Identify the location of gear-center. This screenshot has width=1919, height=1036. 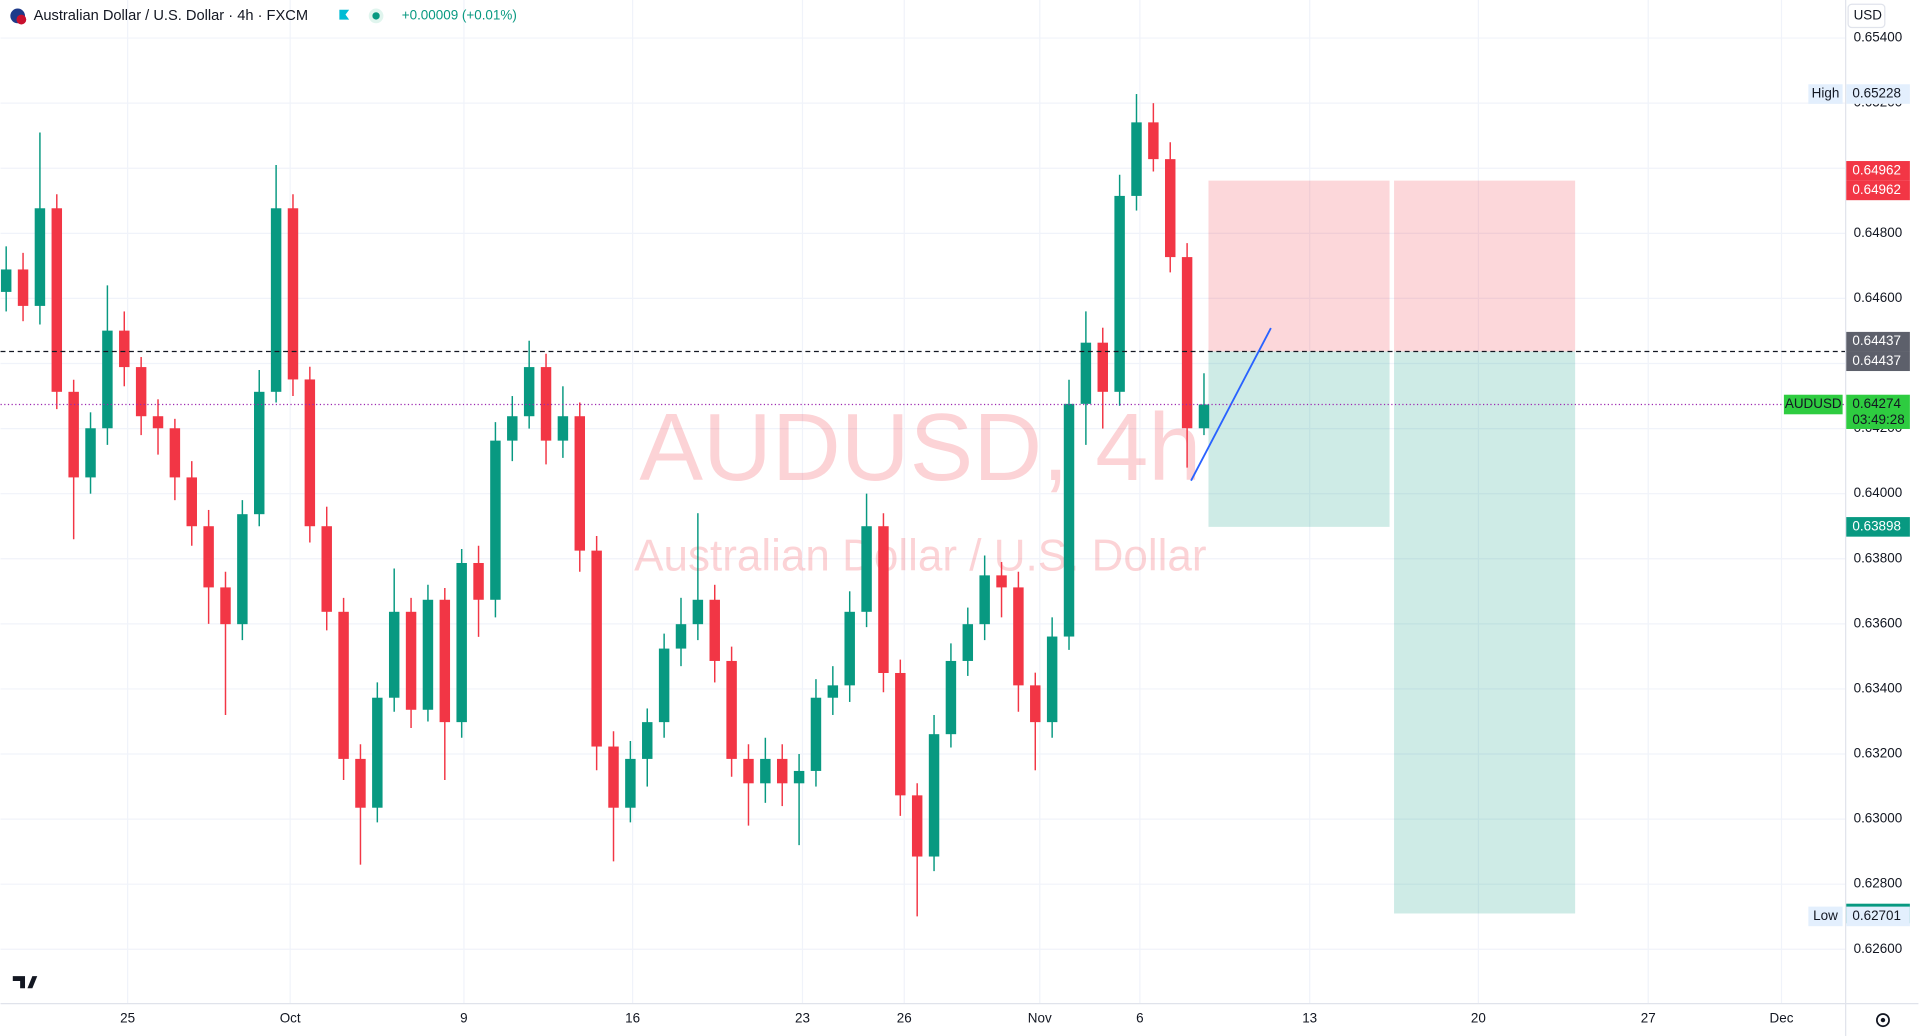
(1883, 1020).